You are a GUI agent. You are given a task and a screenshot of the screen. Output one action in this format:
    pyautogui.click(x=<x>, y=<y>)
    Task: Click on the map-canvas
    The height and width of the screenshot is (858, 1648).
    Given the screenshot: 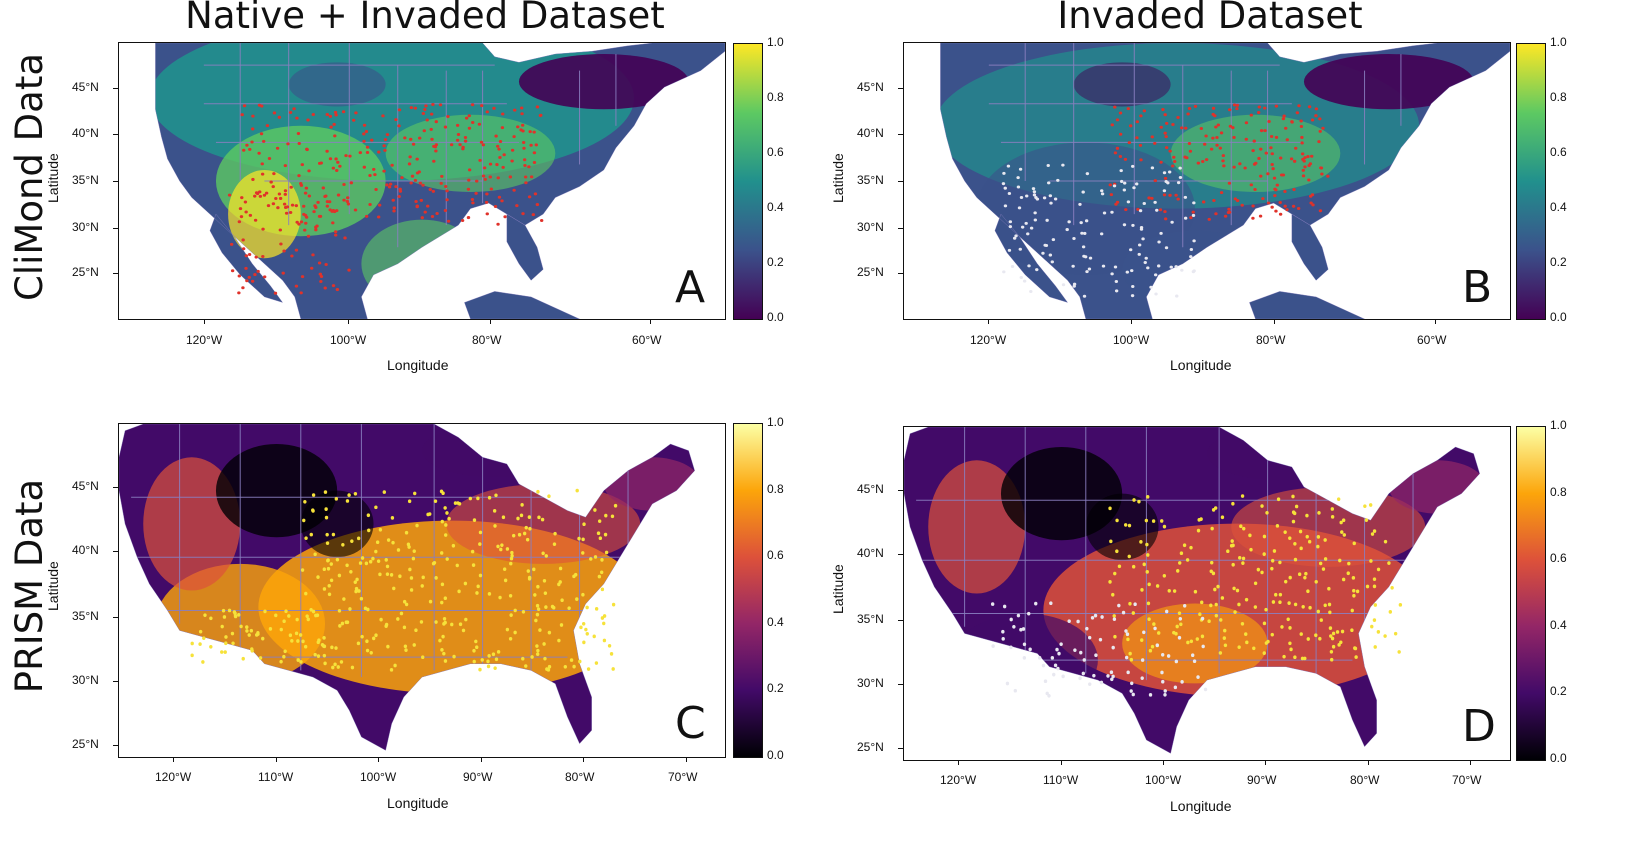 What is the action you would take?
    pyautogui.click(x=422, y=181)
    